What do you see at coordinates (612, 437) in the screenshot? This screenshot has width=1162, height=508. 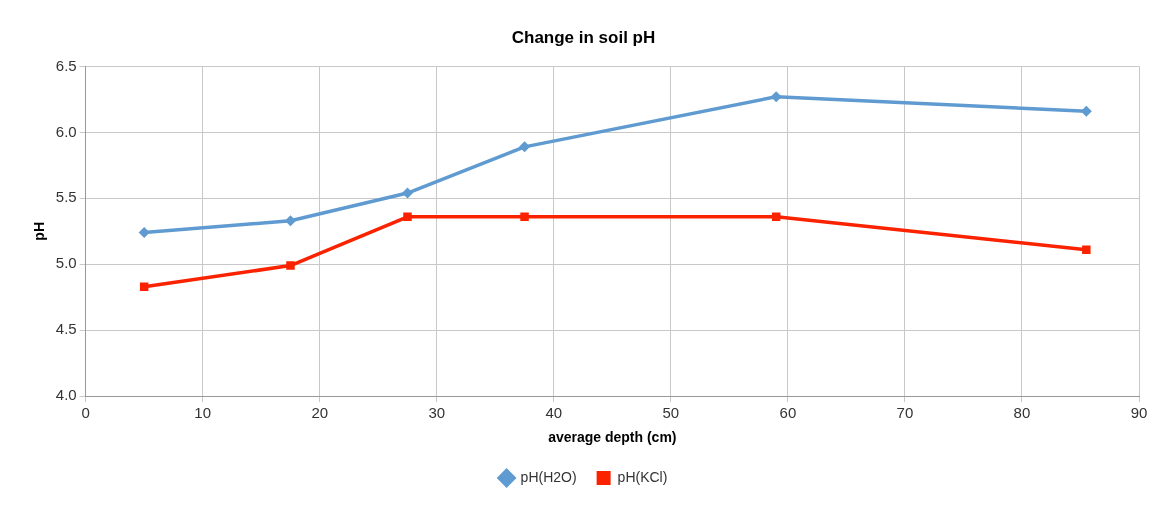 I see `x-axis-title: average depth (cm)` at bounding box center [612, 437].